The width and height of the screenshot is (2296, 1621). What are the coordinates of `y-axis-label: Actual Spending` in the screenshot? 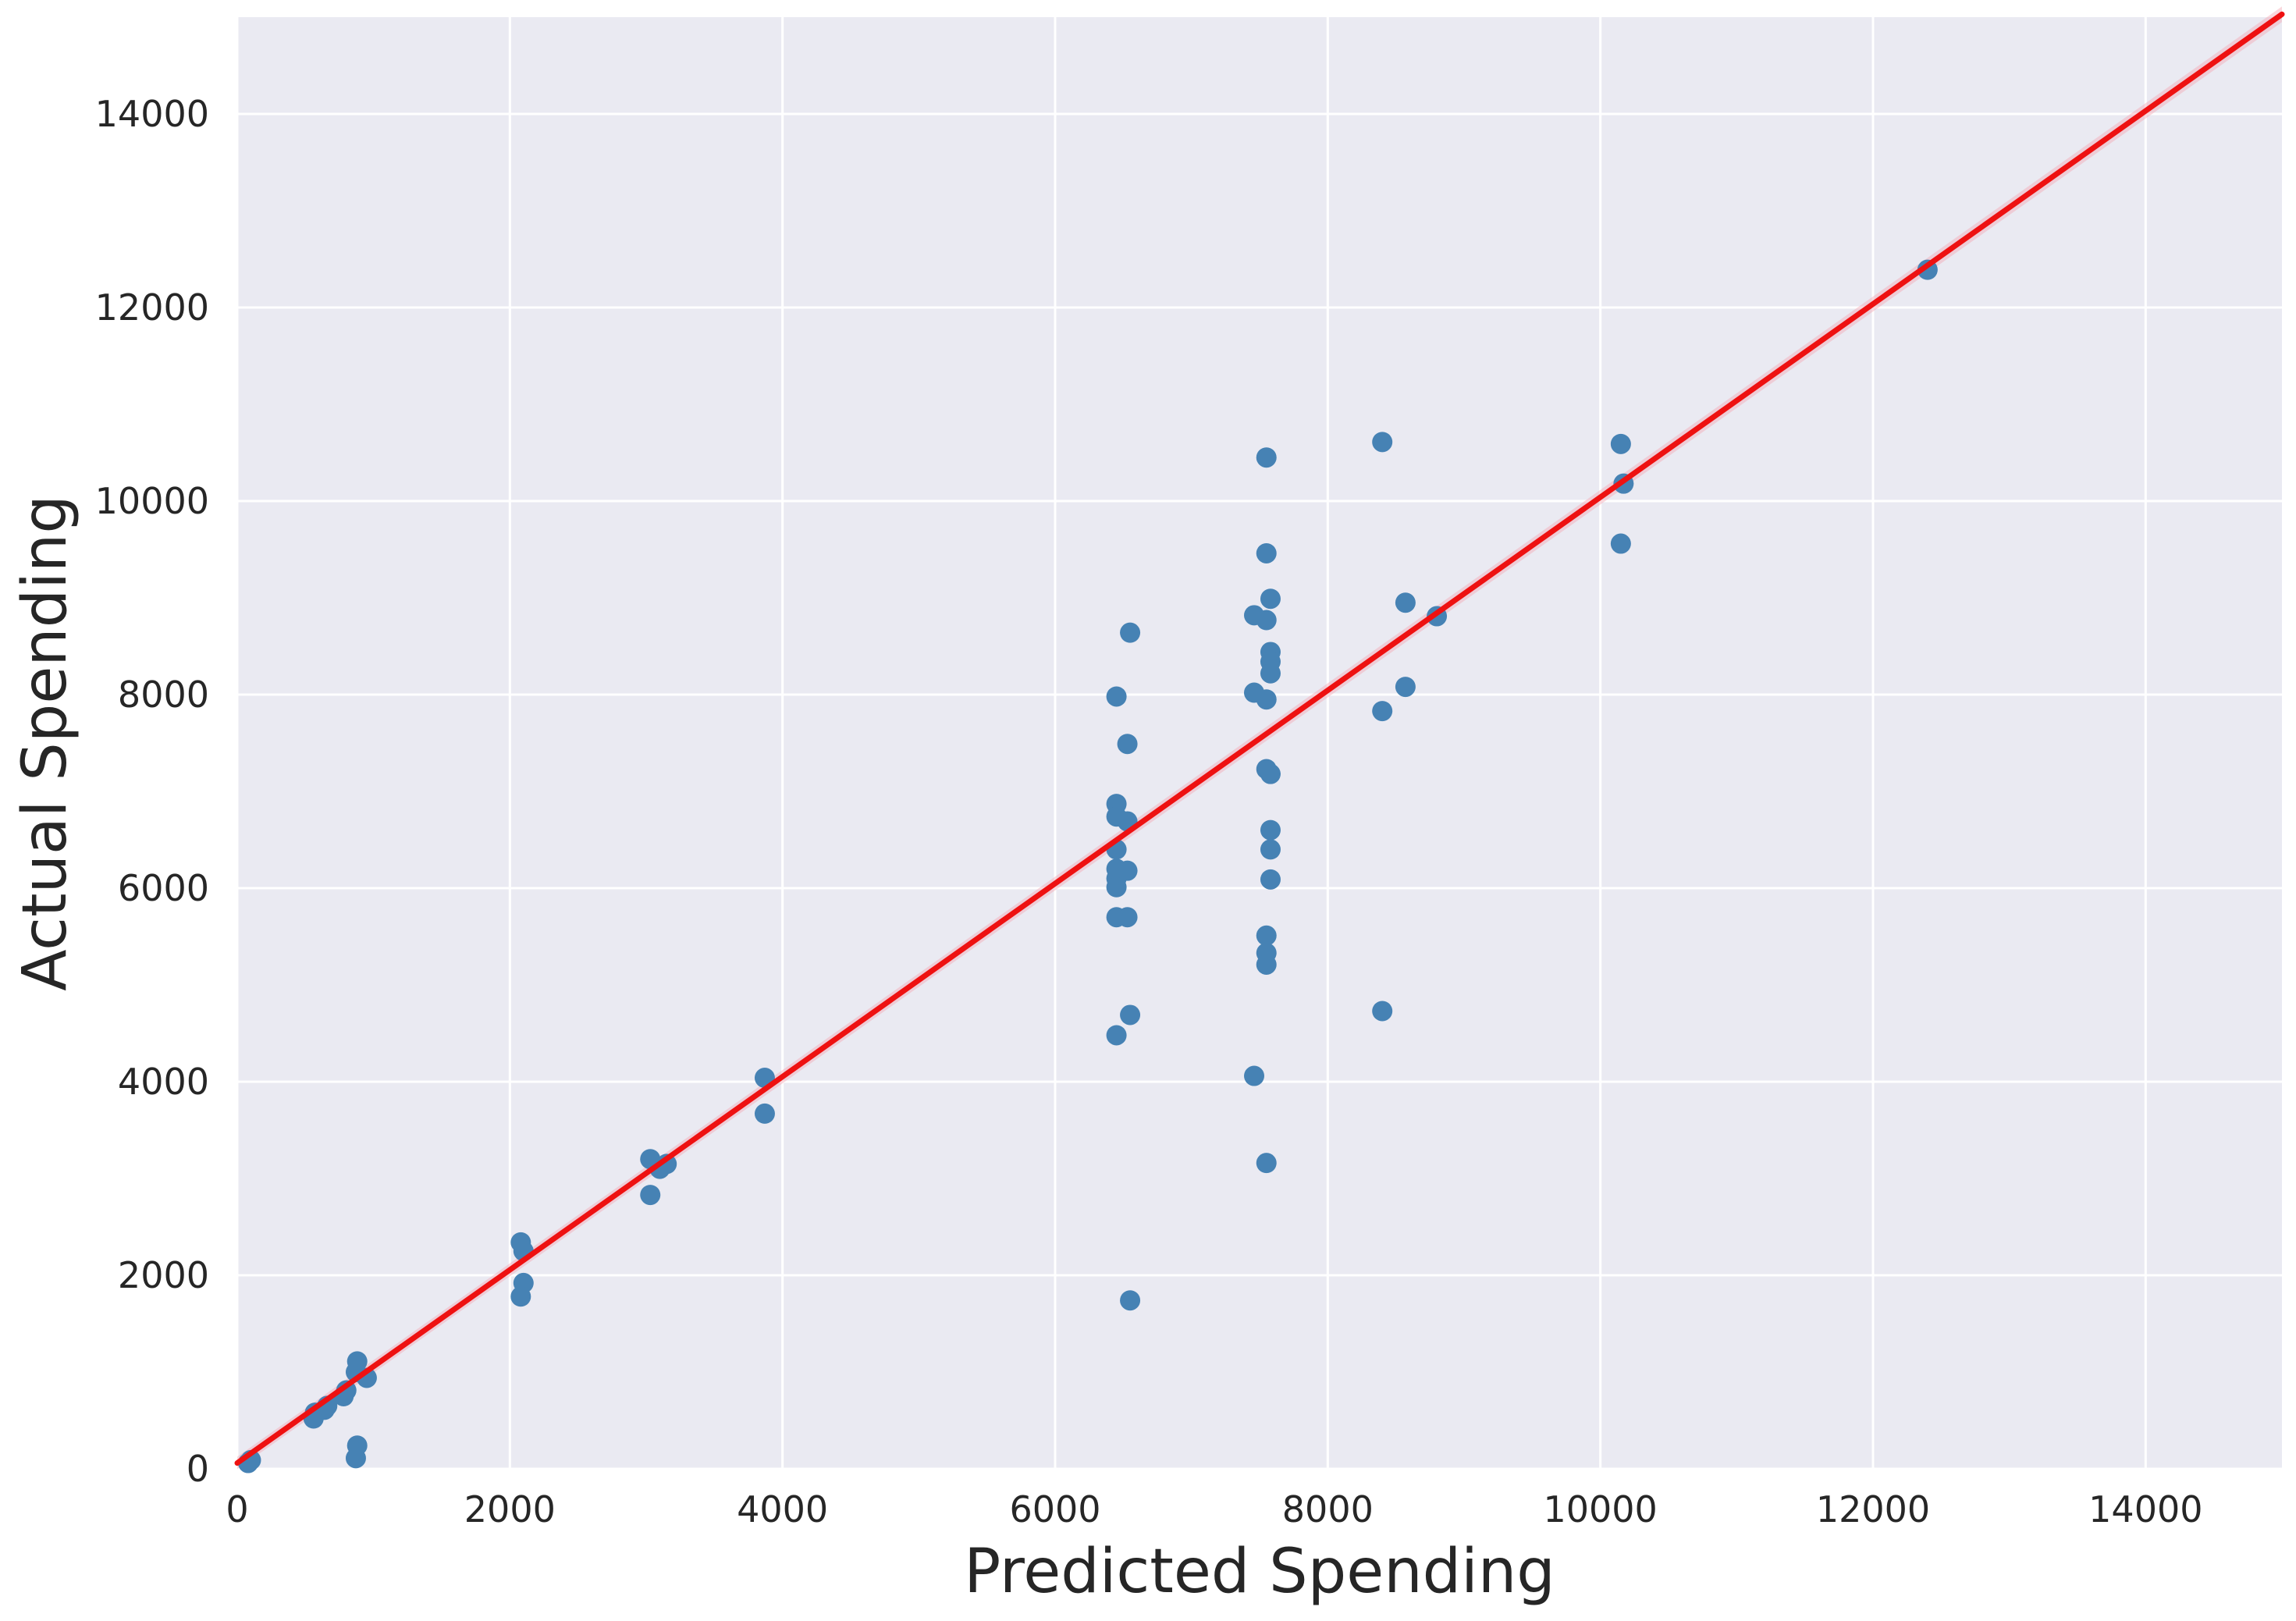 It's located at (45, 743).